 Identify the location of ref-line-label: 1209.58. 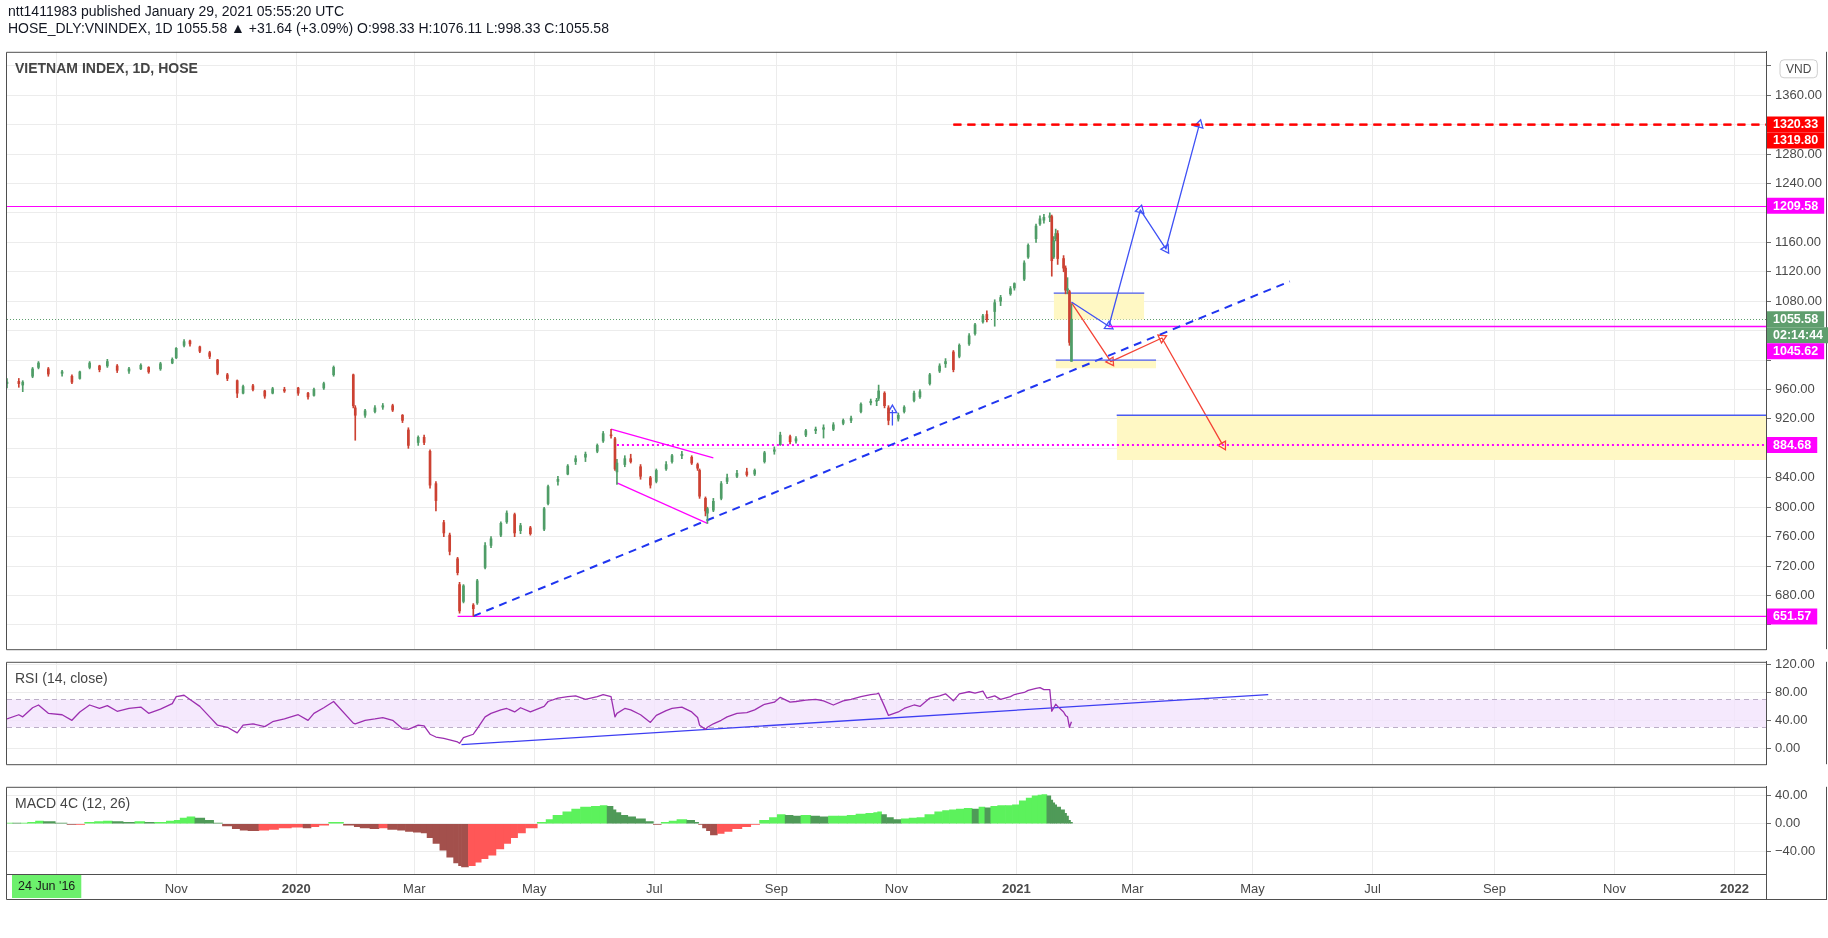
(1796, 205).